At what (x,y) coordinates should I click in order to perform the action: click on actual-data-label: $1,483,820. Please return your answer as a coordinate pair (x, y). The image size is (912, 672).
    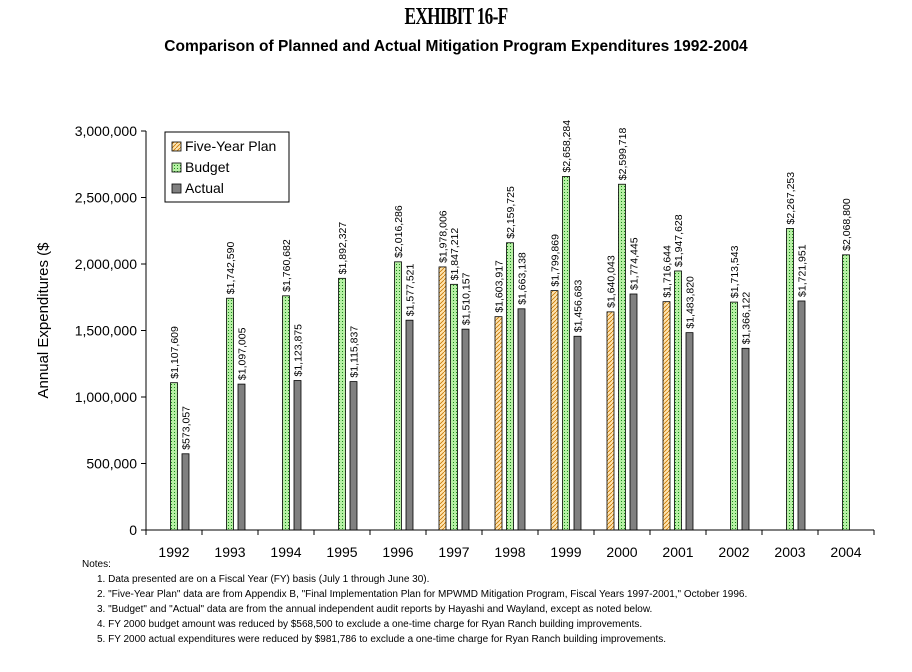
    Looking at the image, I should click on (691, 302).